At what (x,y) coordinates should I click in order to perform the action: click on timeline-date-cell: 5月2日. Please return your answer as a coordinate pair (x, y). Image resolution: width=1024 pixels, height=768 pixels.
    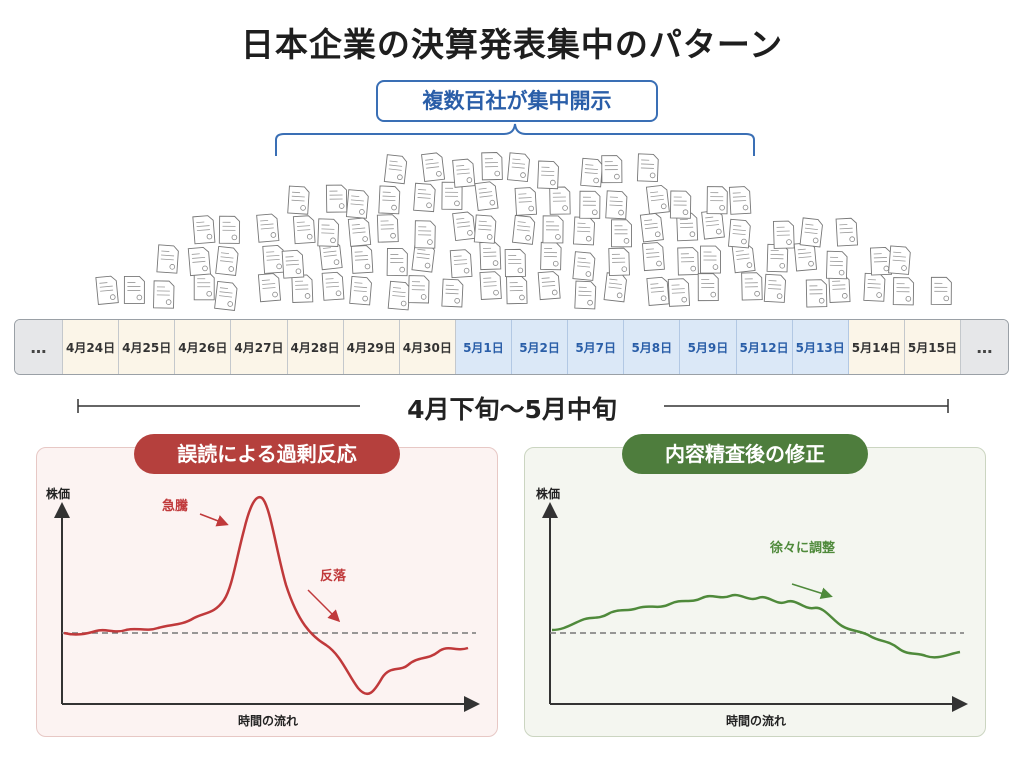
    Looking at the image, I should click on (540, 347).